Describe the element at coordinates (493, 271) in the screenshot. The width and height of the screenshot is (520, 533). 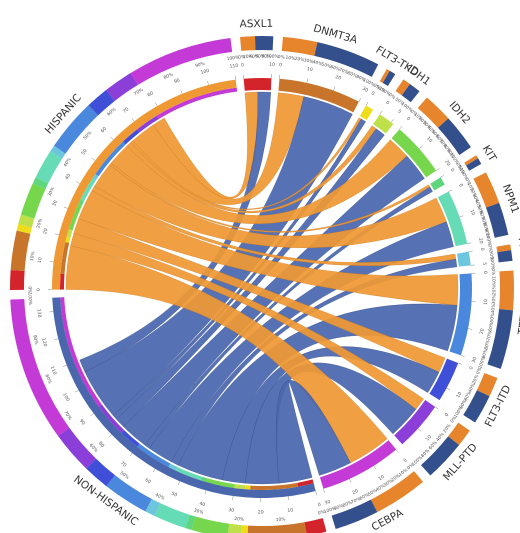
I see `percent-label-tet2-0pct: 0%` at that location.